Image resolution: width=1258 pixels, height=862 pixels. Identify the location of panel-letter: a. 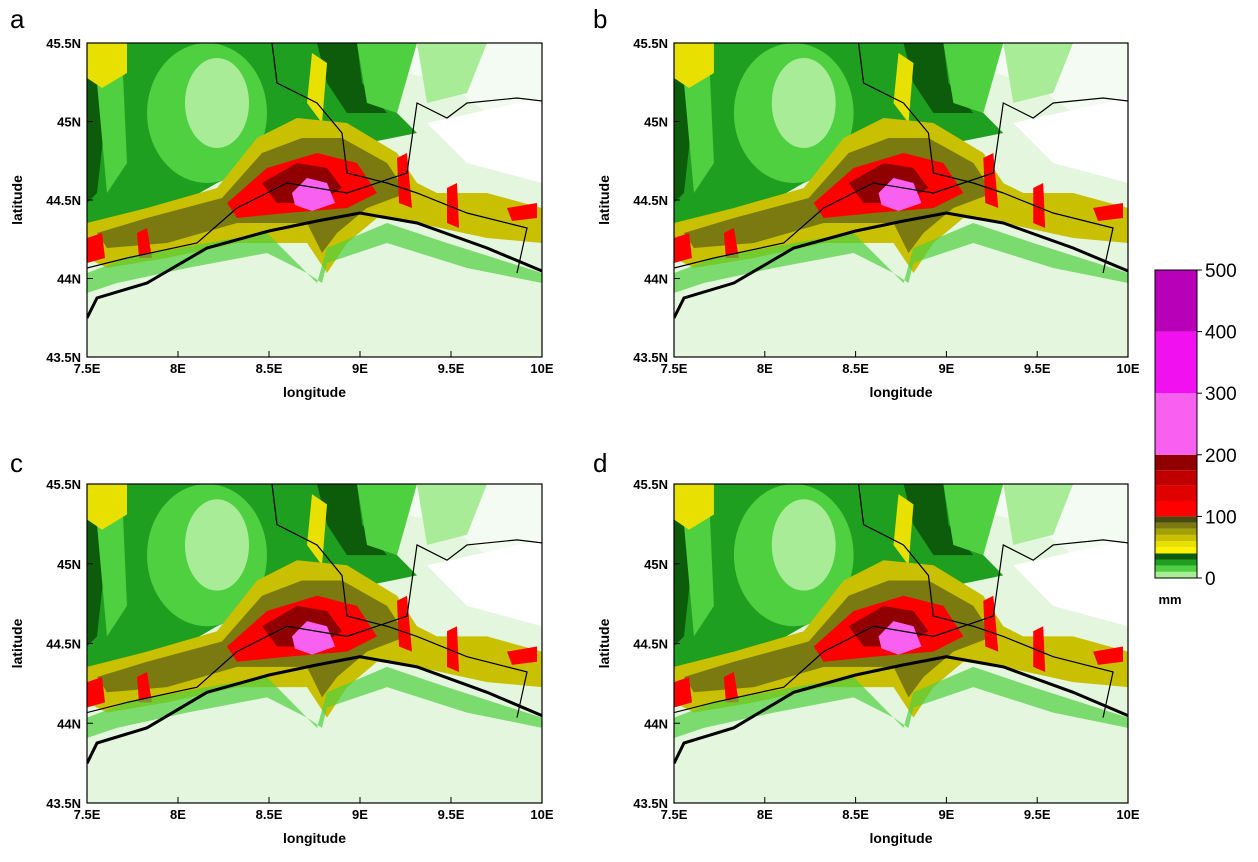
(17, 19).